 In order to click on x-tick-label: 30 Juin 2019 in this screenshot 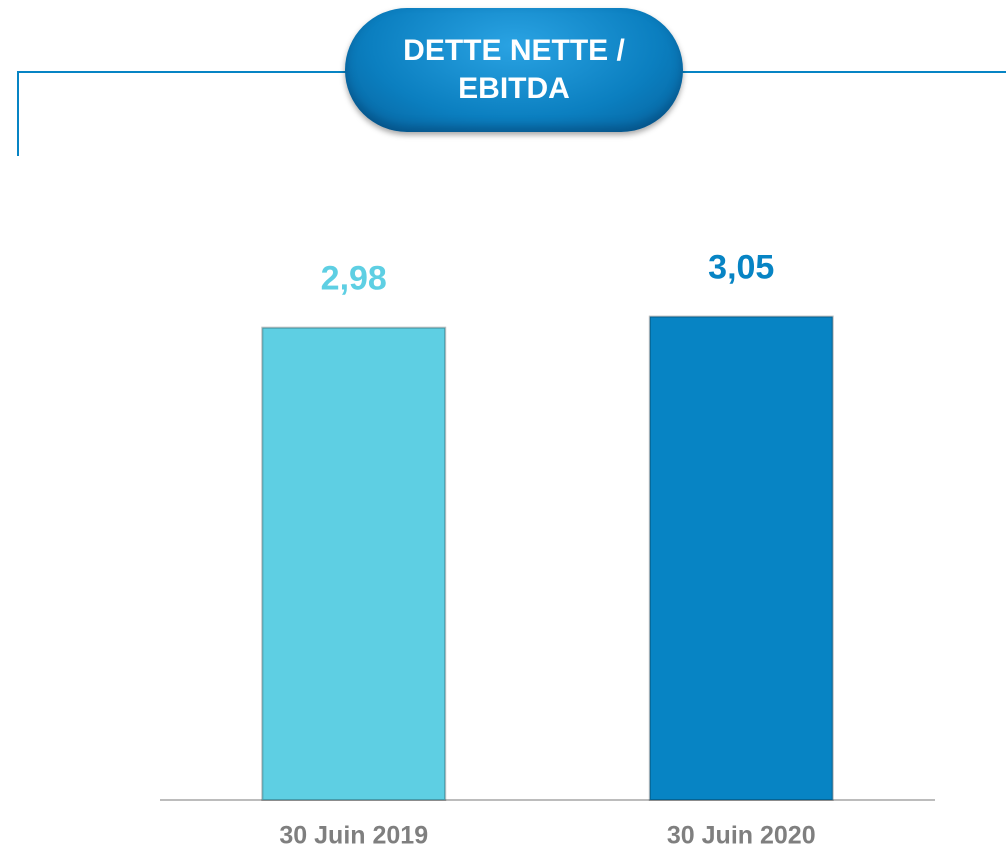, I will do `click(353, 836)`.